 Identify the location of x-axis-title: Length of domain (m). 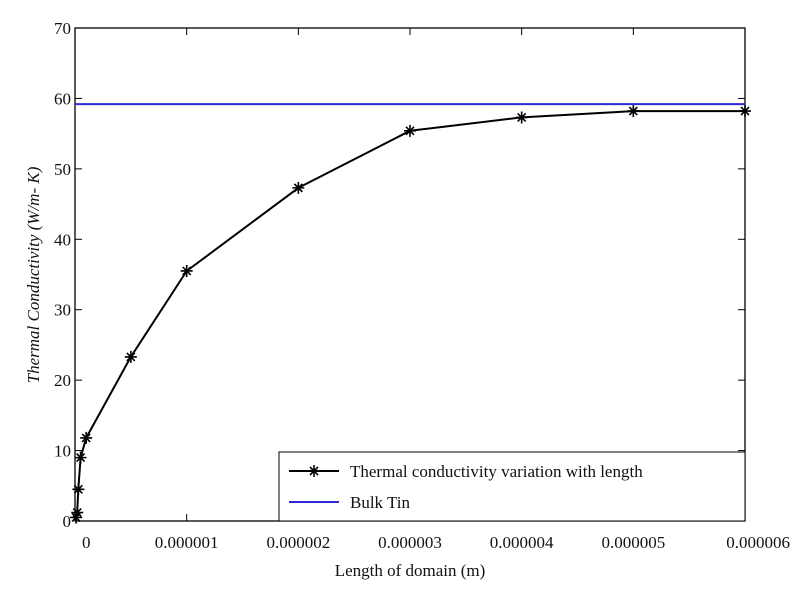
(410, 570).